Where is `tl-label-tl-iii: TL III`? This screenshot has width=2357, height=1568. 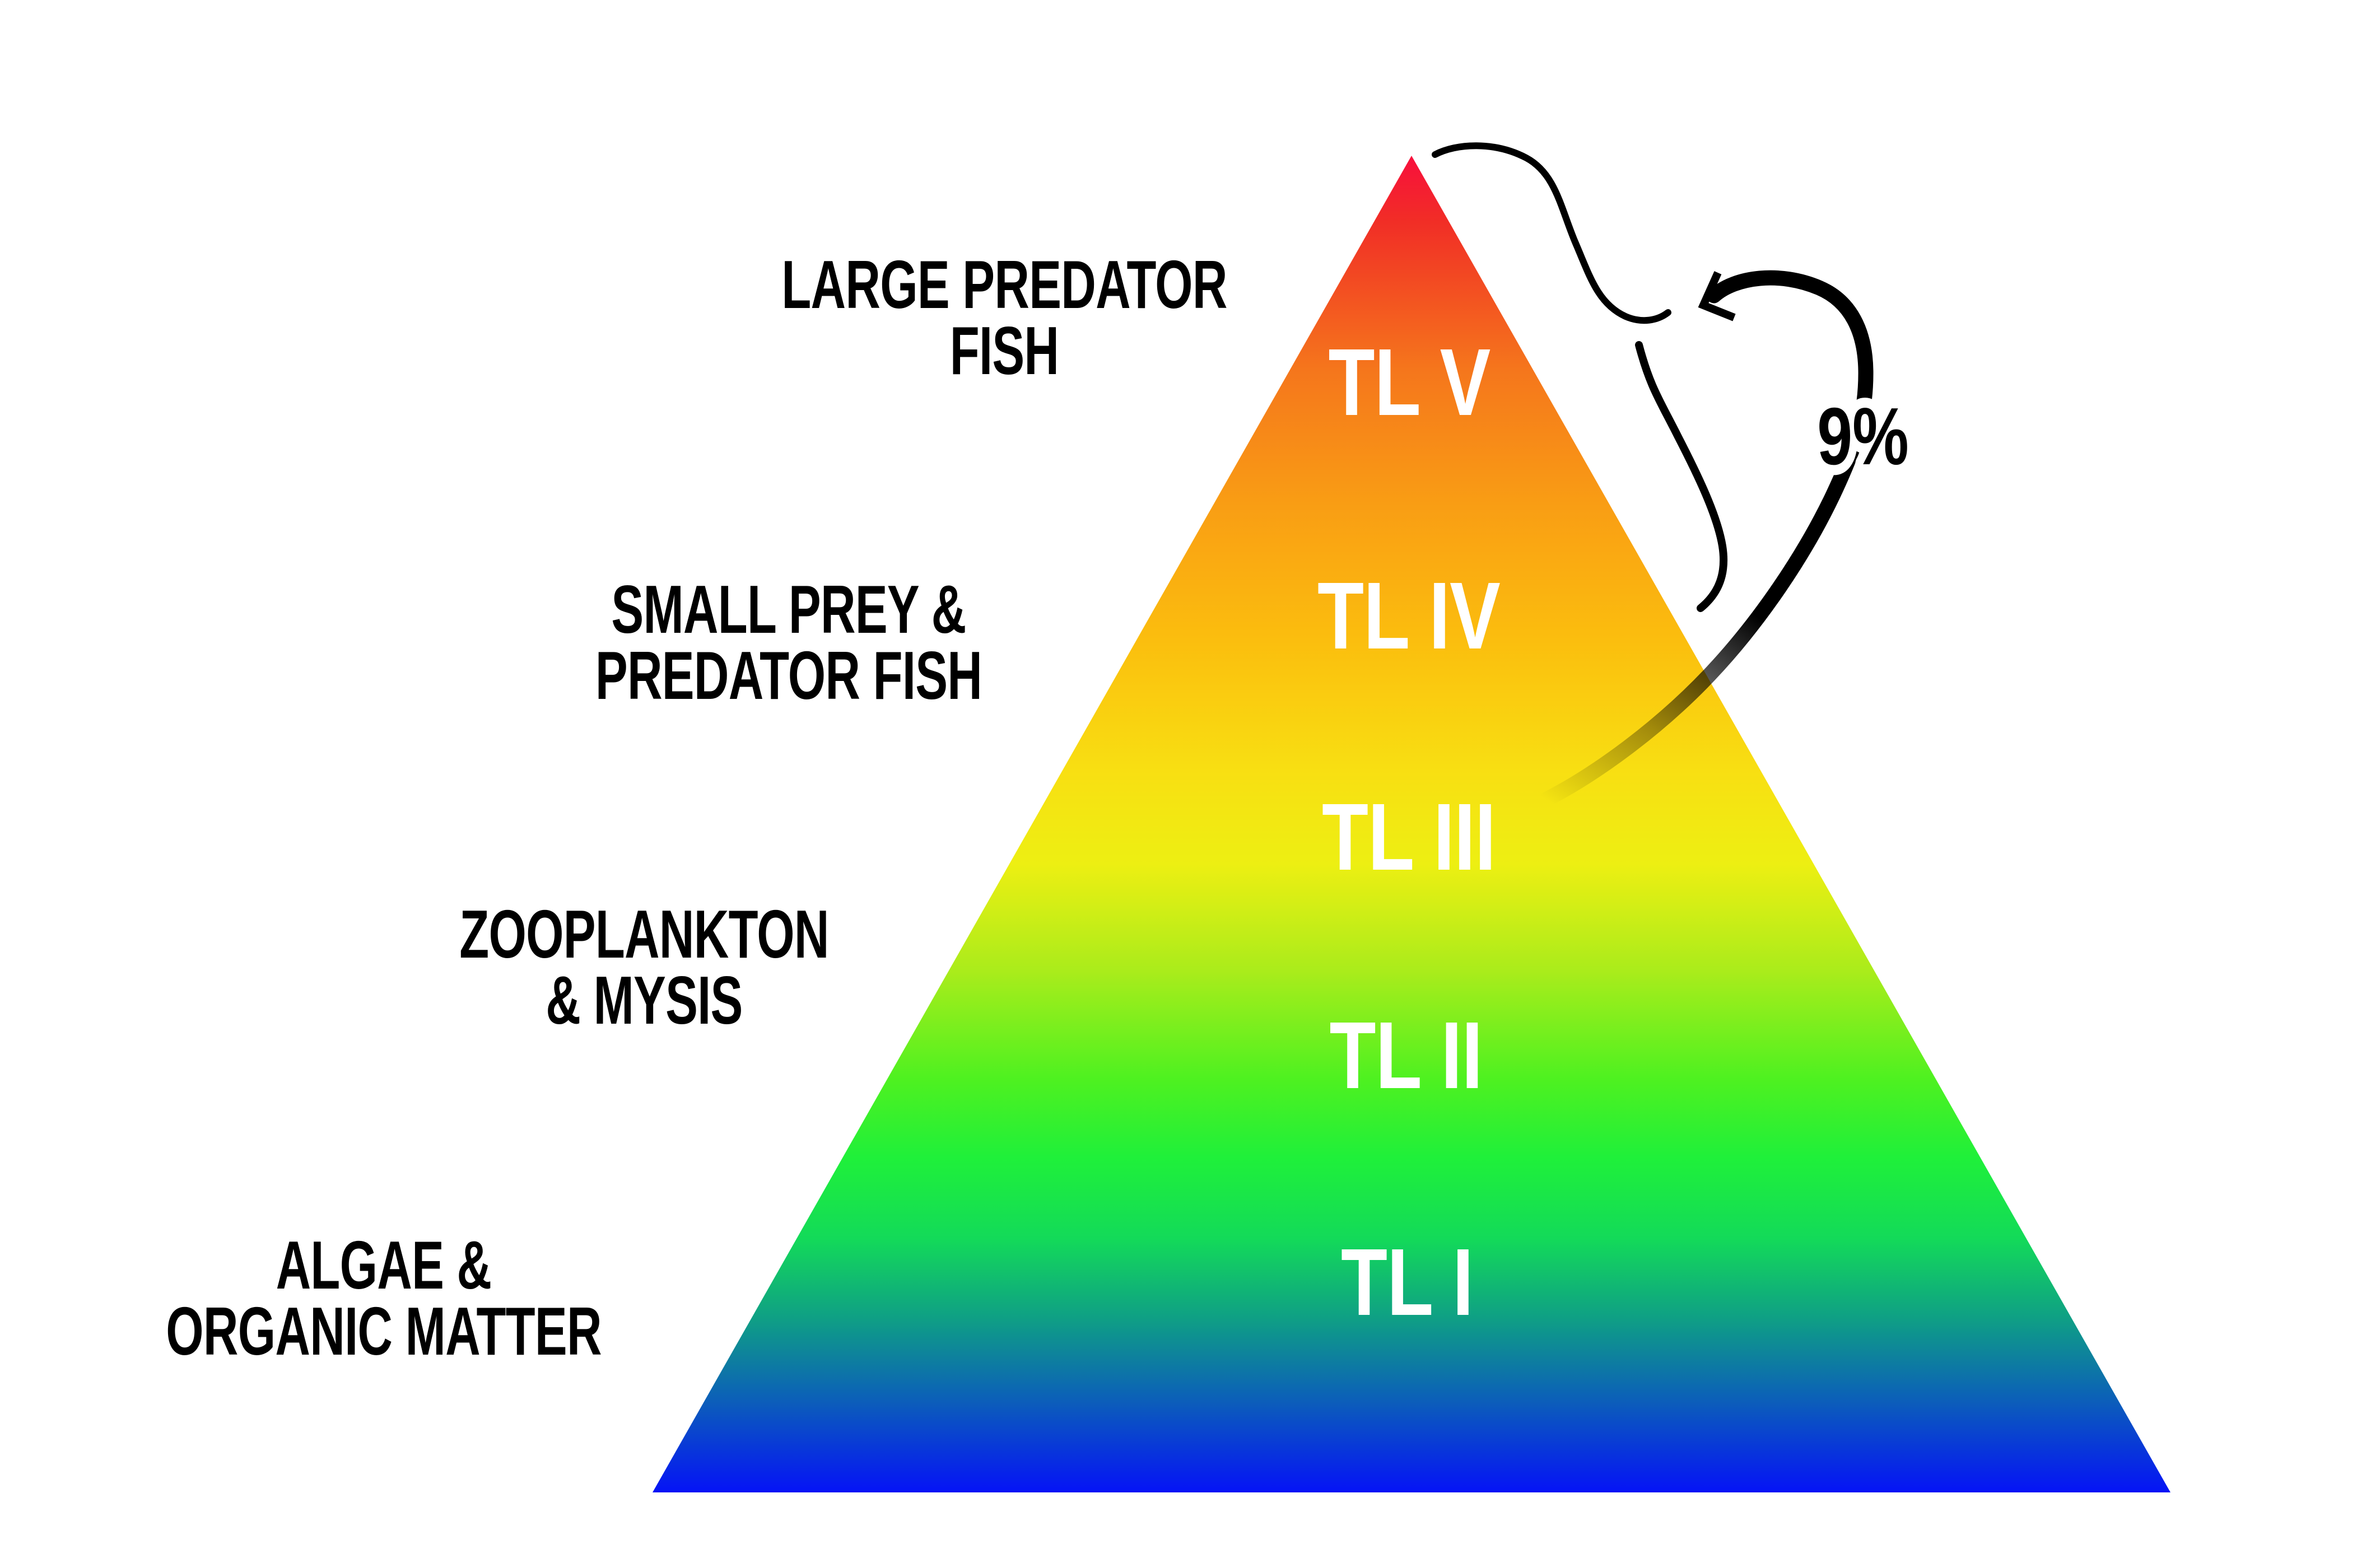 tl-label-tl-iii: TL III is located at coordinates (1408, 837).